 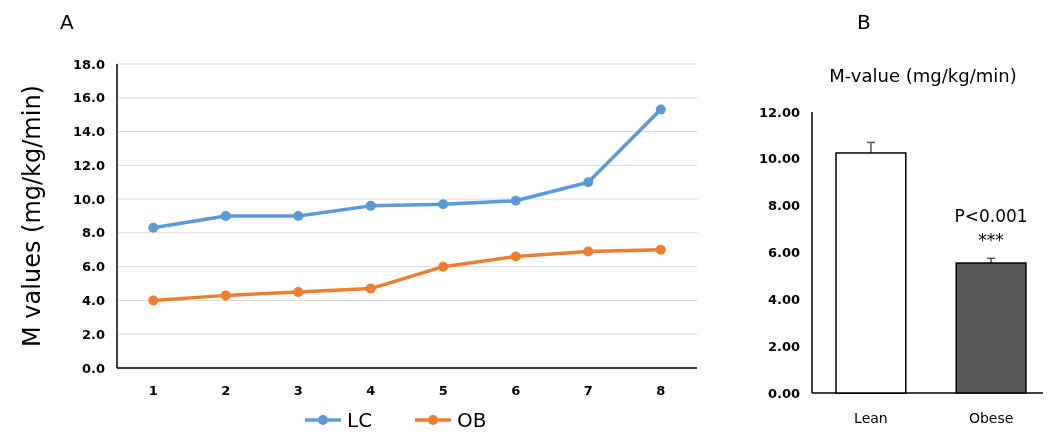 I want to click on y-tick-label: 0.00, so click(x=783, y=393).